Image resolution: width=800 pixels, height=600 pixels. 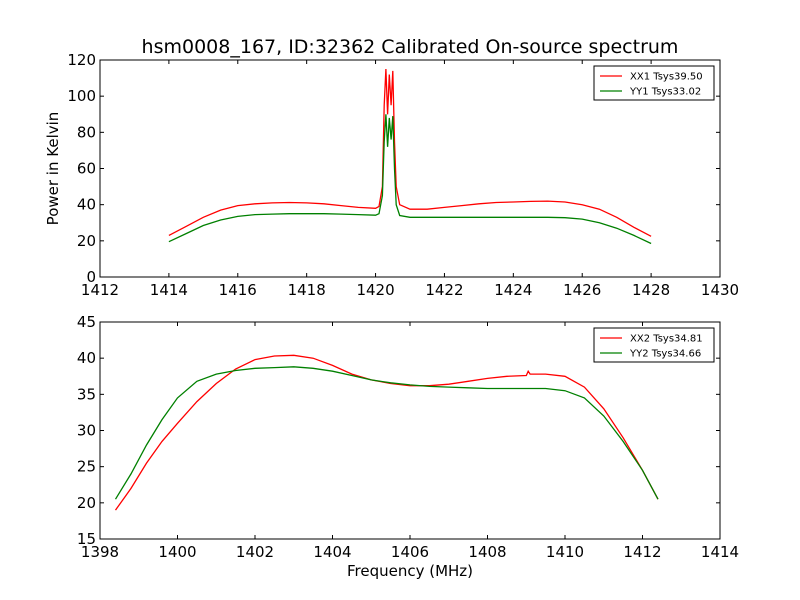 What do you see at coordinates (665, 354) in the screenshot?
I see `bottom-legend-entry: YY2 Tsys34.66` at bounding box center [665, 354].